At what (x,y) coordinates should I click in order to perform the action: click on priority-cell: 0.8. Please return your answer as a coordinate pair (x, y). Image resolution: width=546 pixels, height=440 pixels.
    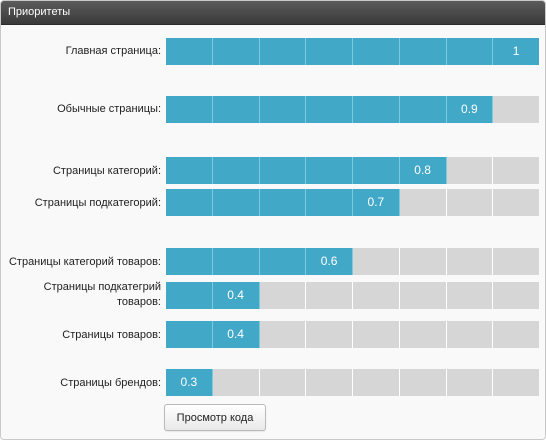
    Looking at the image, I should click on (423, 170).